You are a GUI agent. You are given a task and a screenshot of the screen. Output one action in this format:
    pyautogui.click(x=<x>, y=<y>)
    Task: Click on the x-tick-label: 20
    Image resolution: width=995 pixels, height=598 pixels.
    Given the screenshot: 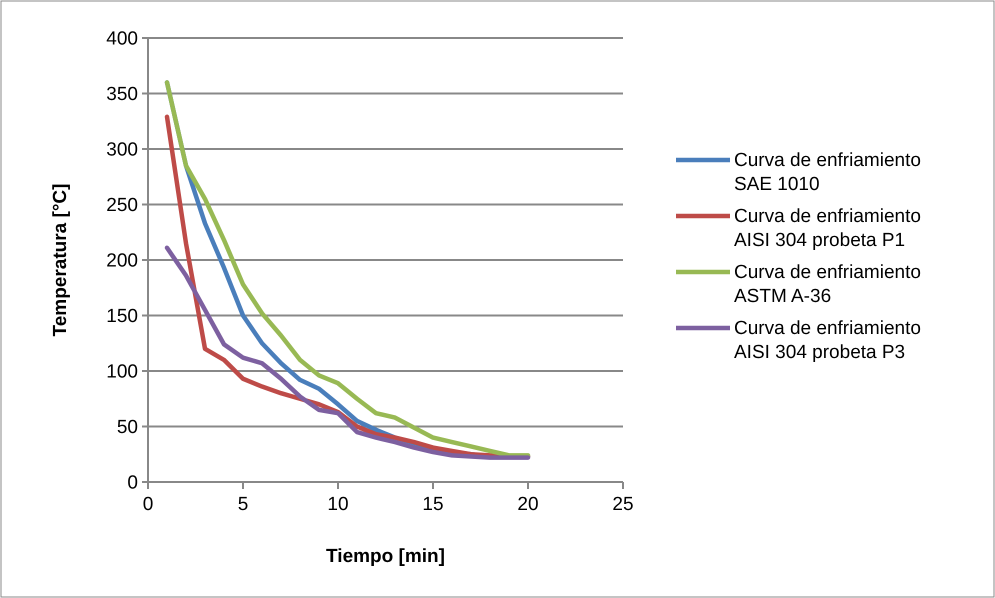 What is the action you would take?
    pyautogui.click(x=528, y=504)
    